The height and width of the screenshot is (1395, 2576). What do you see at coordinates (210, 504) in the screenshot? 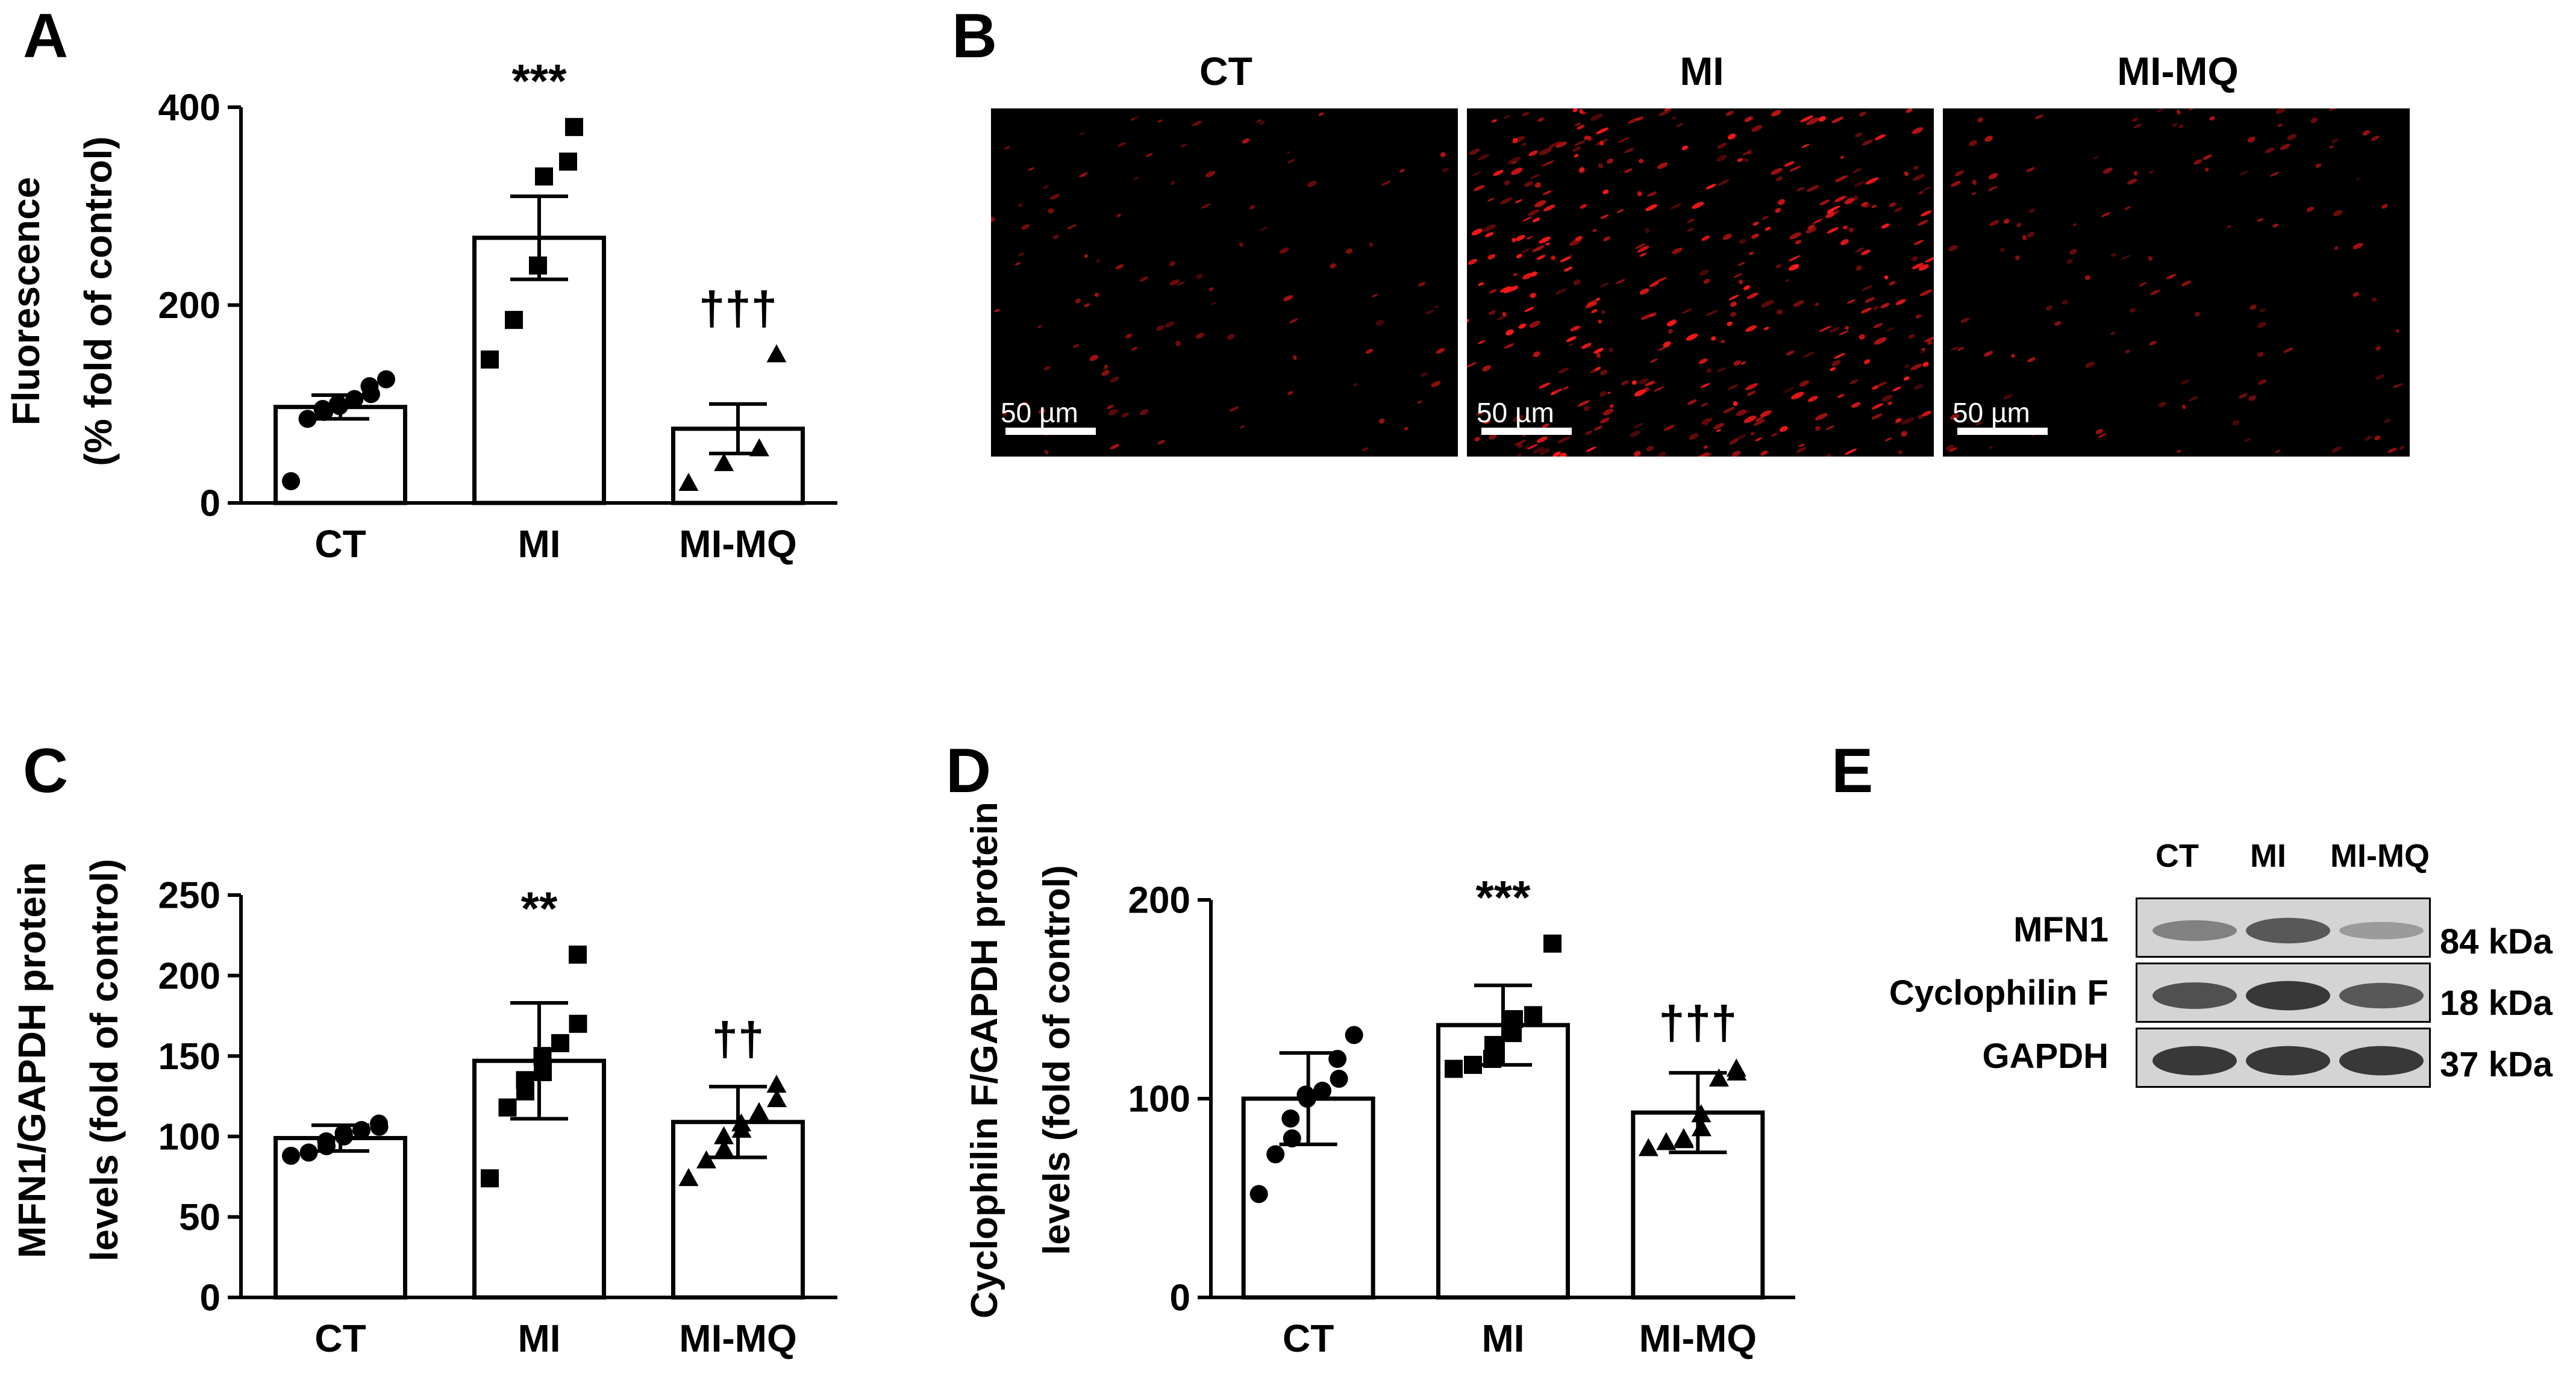
I see `chart-a-ytick-label-0: 0` at bounding box center [210, 504].